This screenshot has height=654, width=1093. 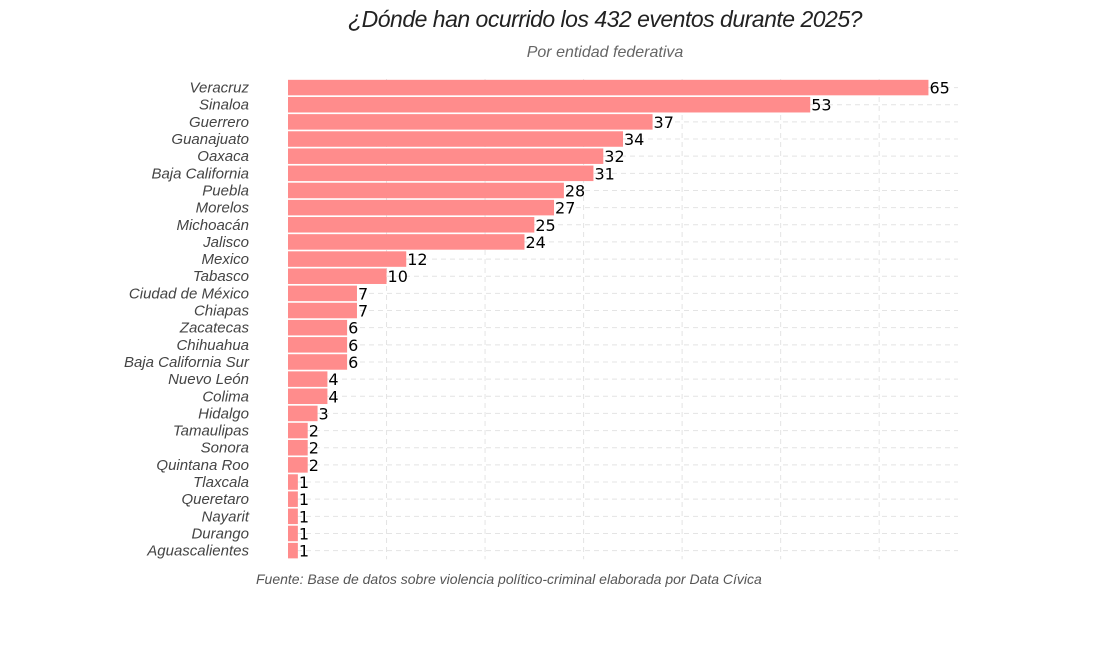 What do you see at coordinates (634, 139) in the screenshot?
I see `value-label: 34` at bounding box center [634, 139].